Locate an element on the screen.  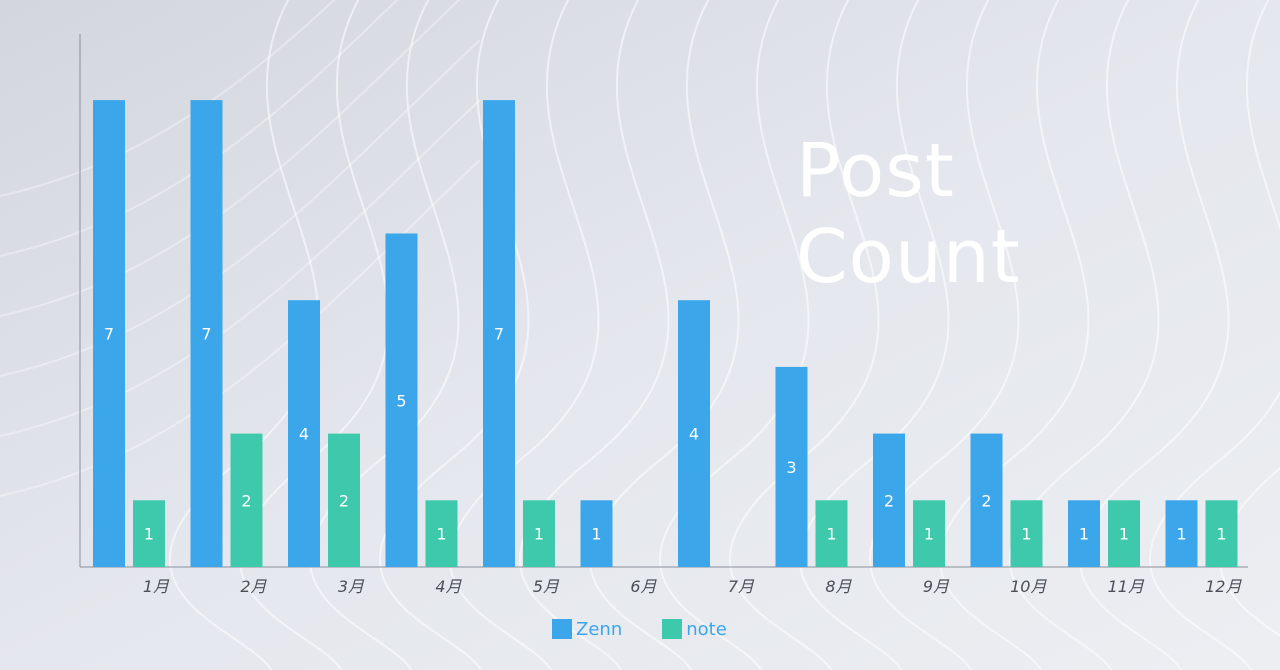
data-label-note-10: 1 is located at coordinates (1026, 534).